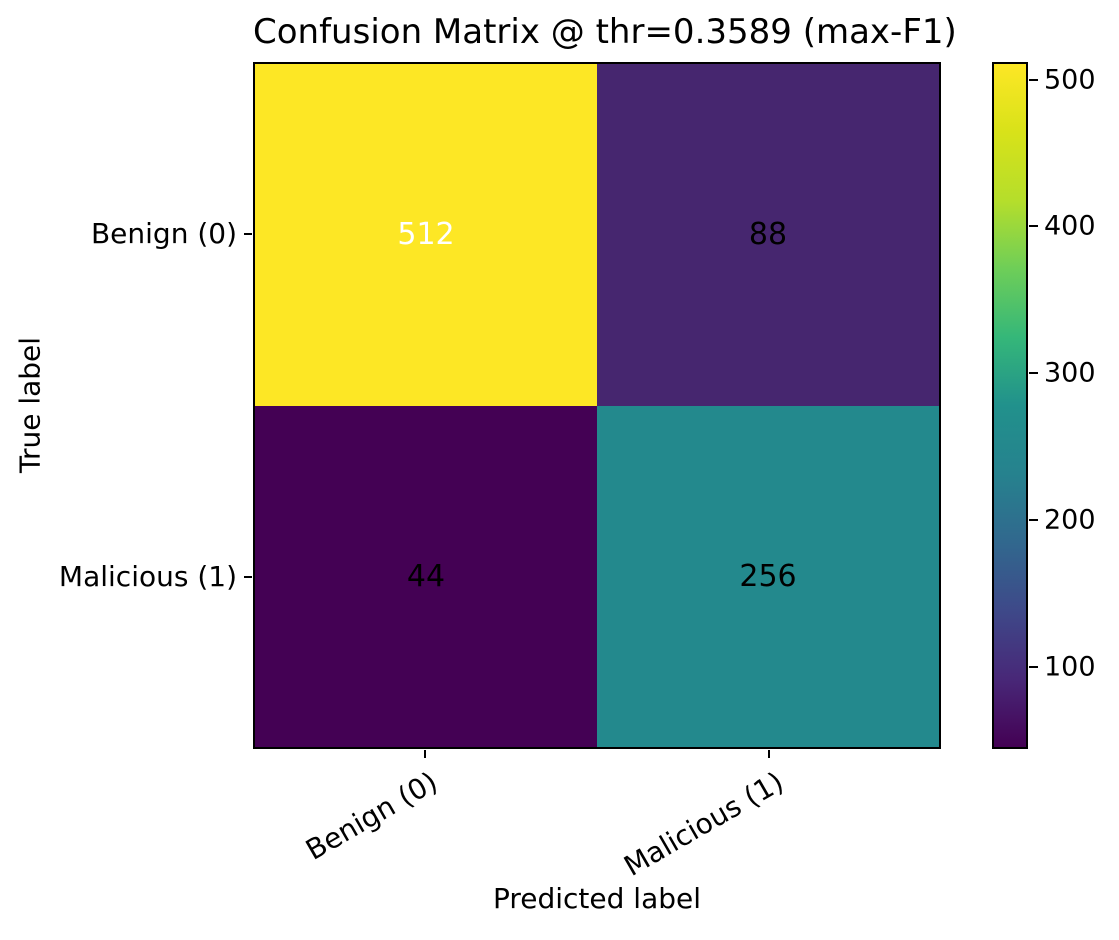 The width and height of the screenshot is (1119, 940). Describe the element at coordinates (703, 824) in the screenshot. I see `x-tick-label-malicious: Malicious (1)` at that location.